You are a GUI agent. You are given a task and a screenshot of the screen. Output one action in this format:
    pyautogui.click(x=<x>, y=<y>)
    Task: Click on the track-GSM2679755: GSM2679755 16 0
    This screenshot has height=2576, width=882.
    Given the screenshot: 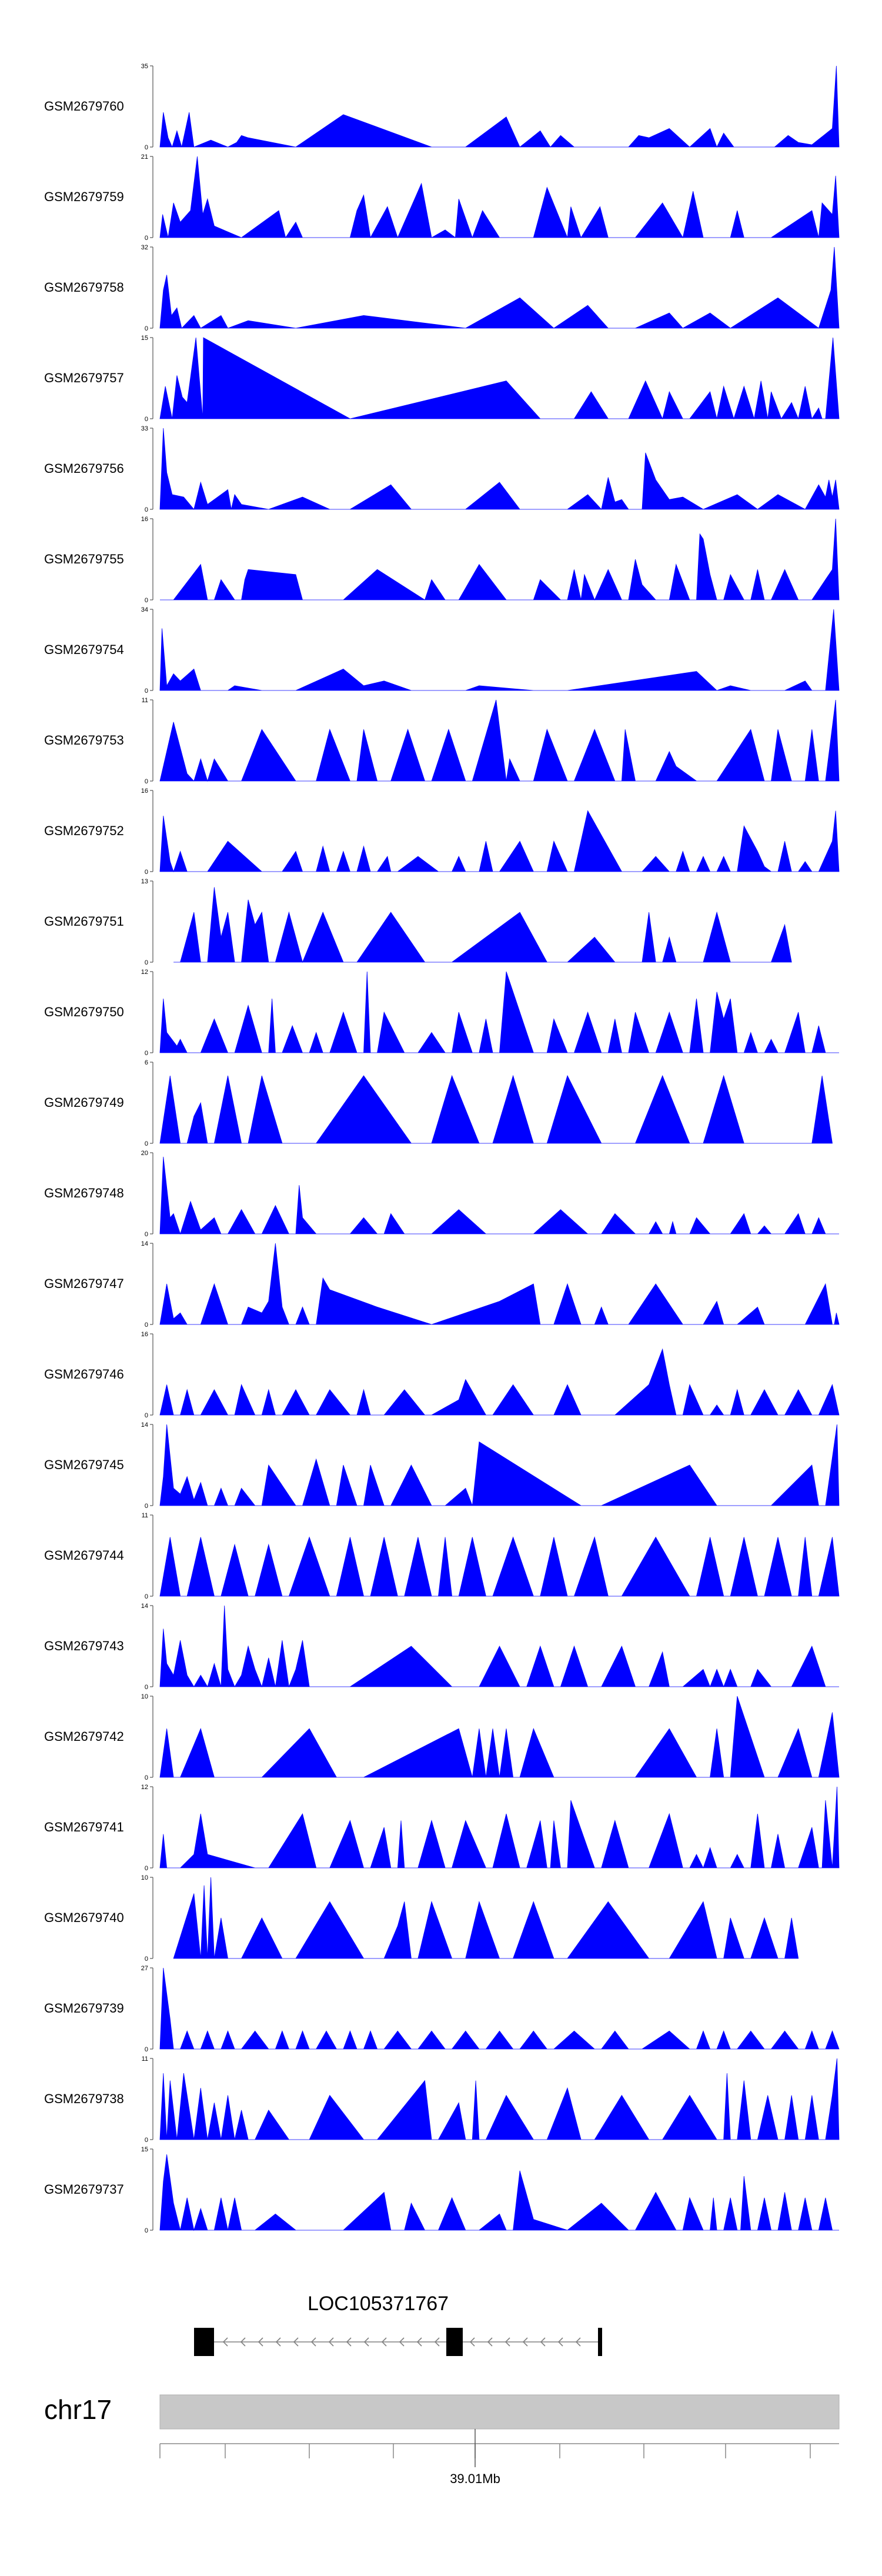 What is the action you would take?
    pyautogui.click(x=442, y=560)
    